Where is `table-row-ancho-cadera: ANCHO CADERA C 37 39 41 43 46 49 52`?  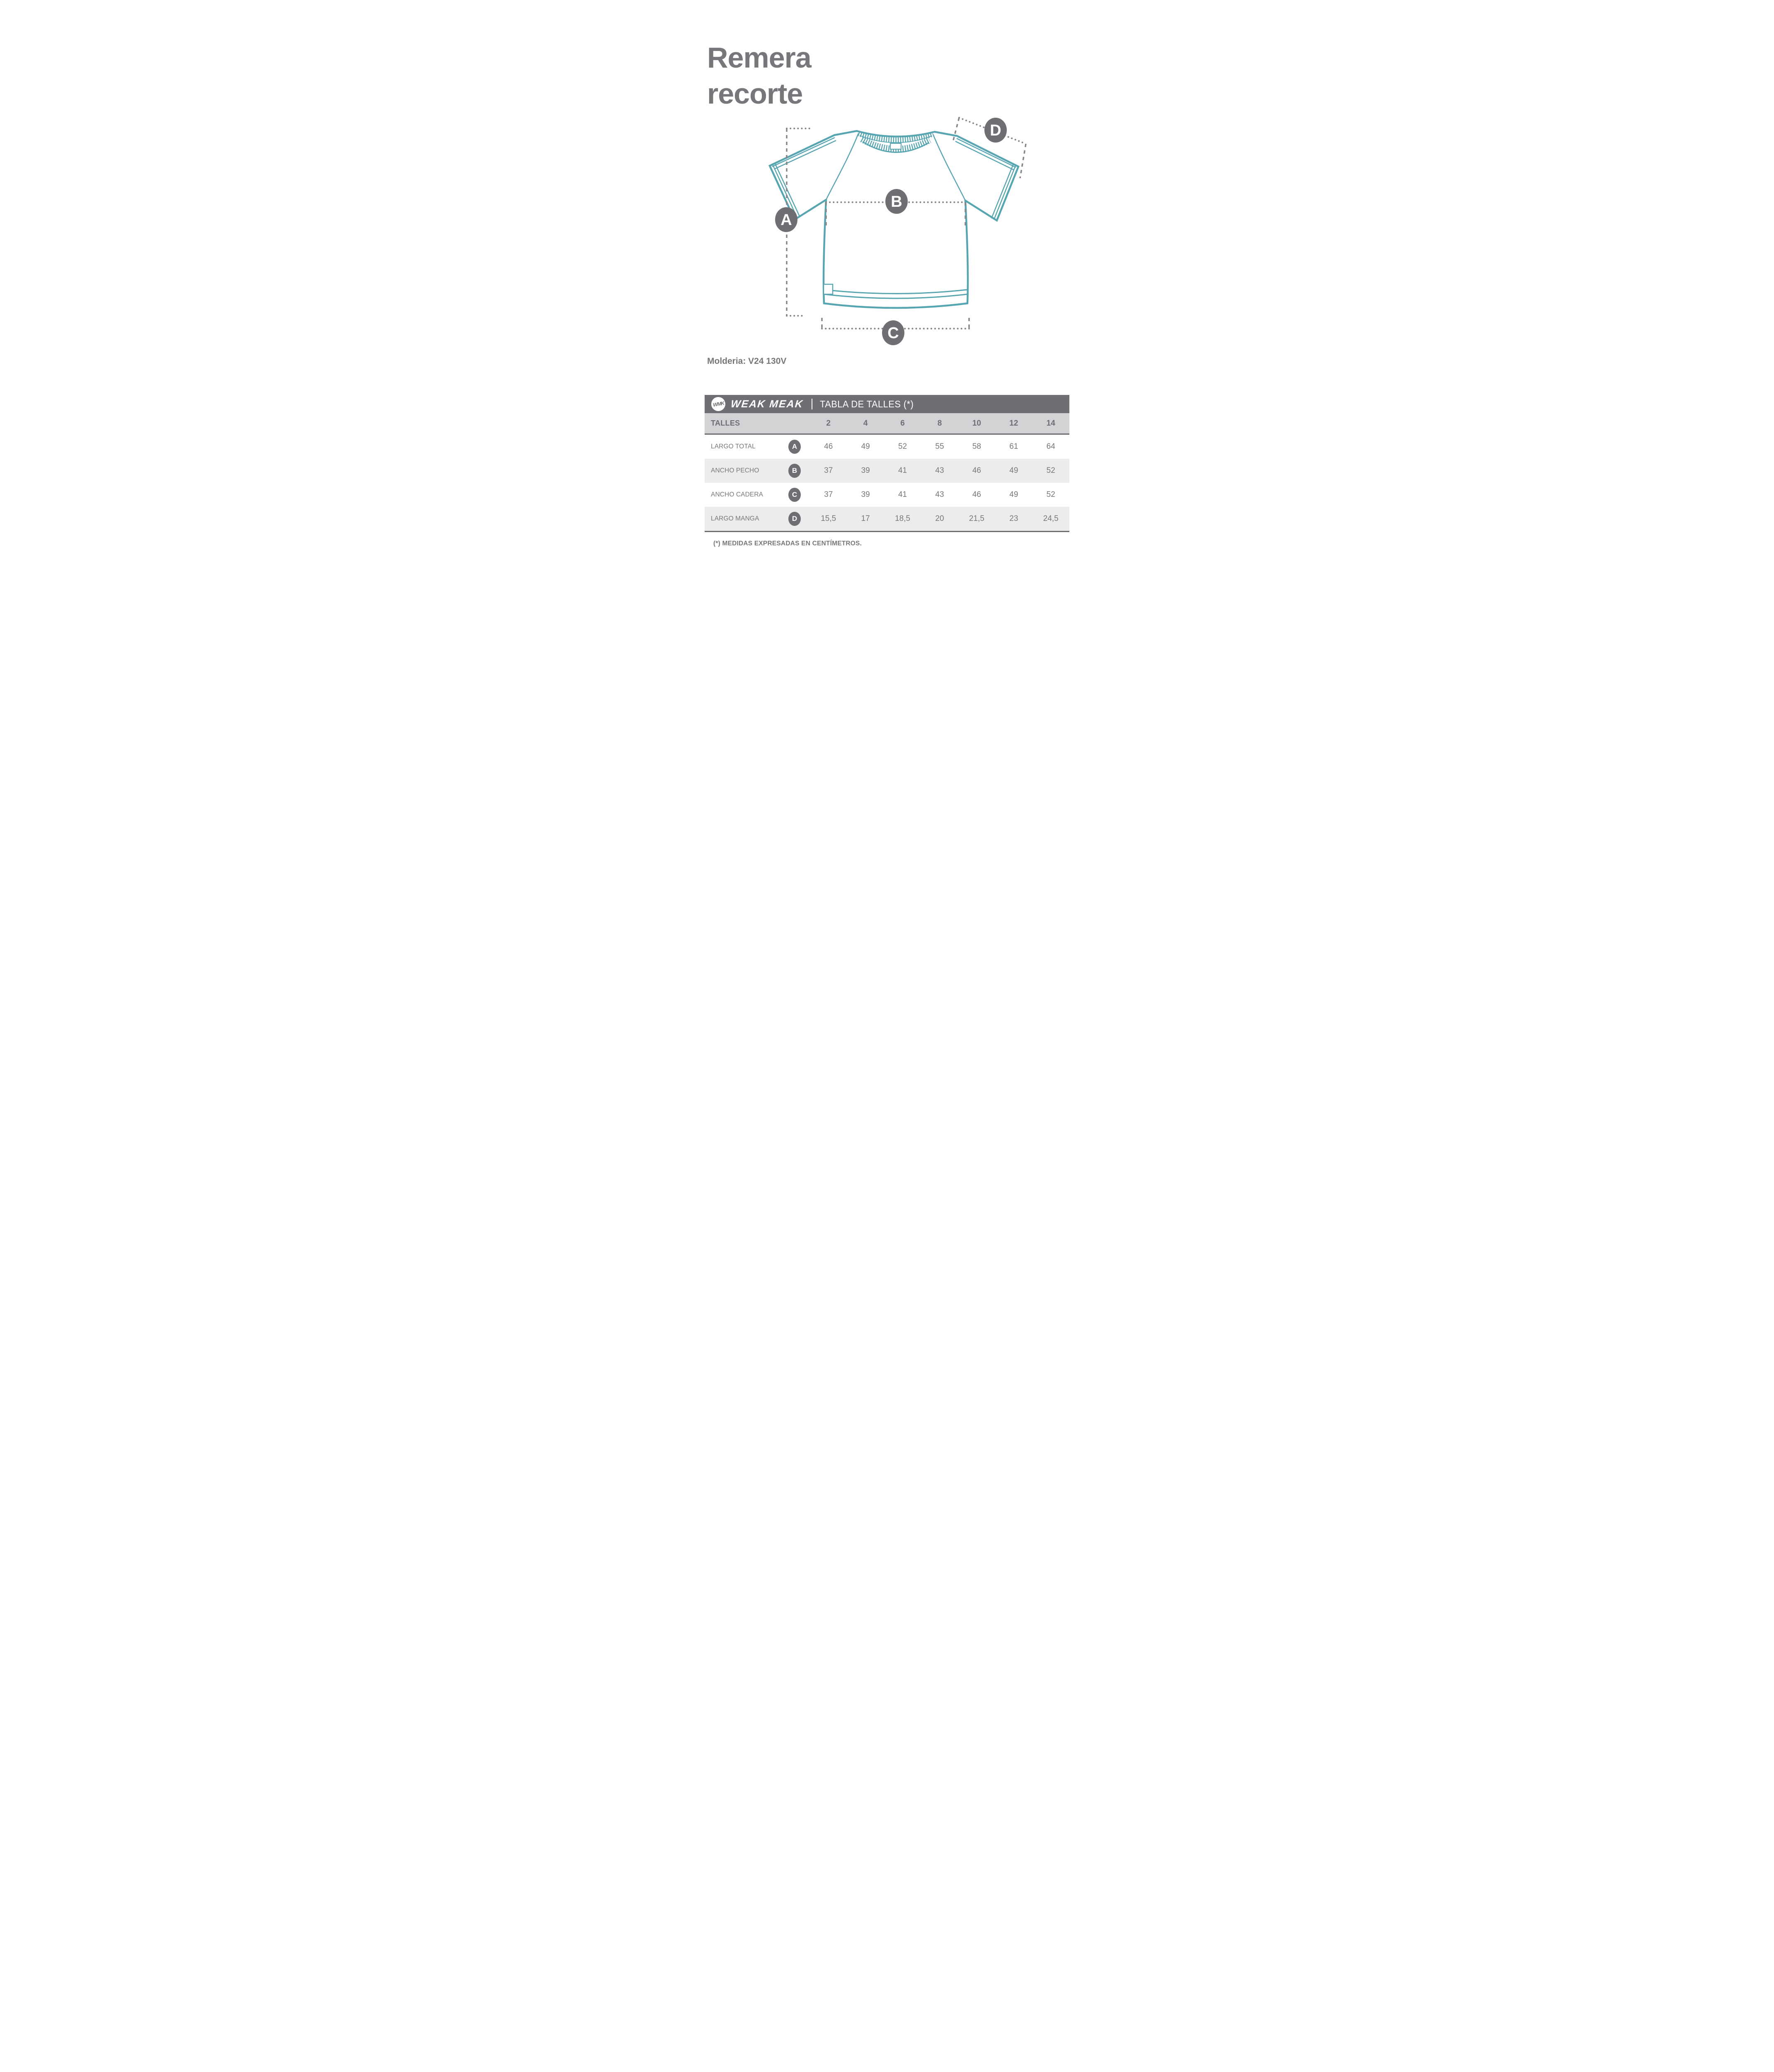 table-row-ancho-cadera: ANCHO CADERA C 37 39 41 43 46 49 52 is located at coordinates (887, 495).